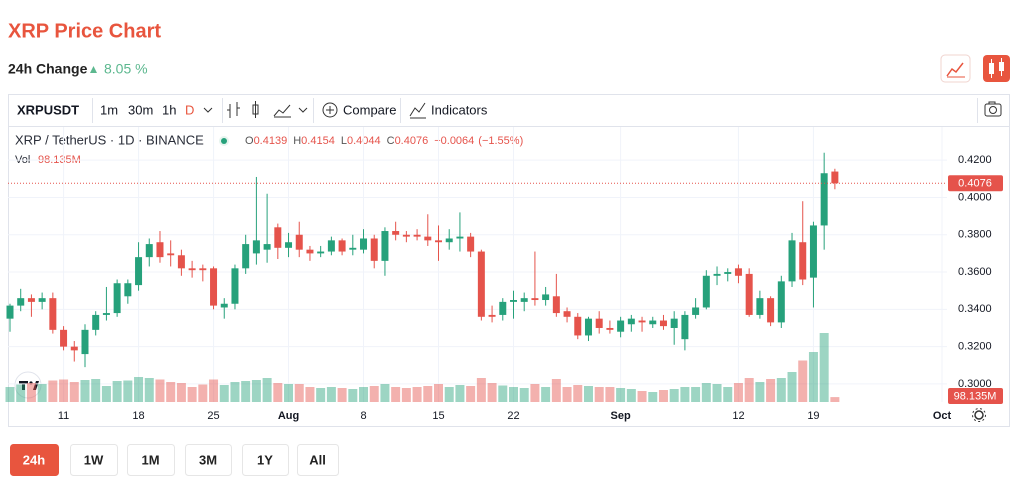 The width and height of the screenshot is (1024, 487). Describe the element at coordinates (975, 197) in the screenshot. I see `y-tick-label: 0.4000` at that location.